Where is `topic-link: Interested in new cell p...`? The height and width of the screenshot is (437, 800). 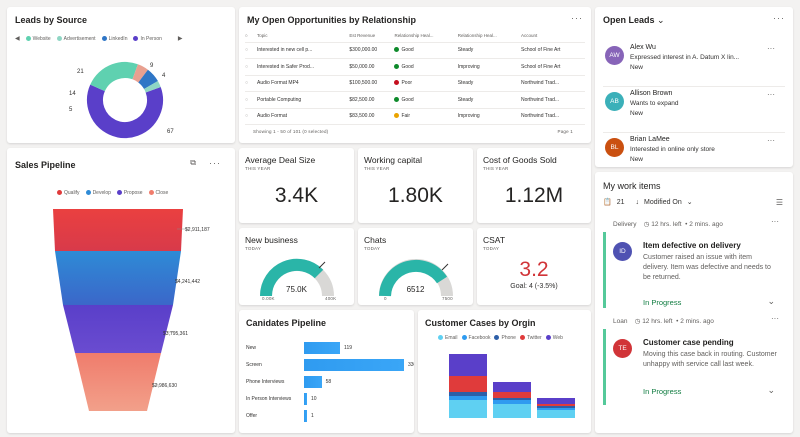 topic-link: Interested in new cell p... is located at coordinates (303, 50).